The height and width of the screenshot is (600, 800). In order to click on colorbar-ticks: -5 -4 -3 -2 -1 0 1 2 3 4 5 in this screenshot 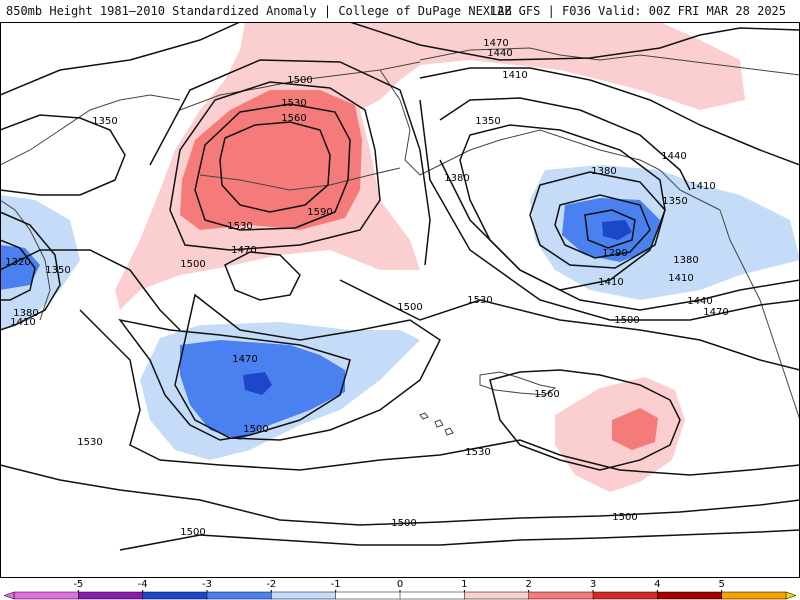, I will do `click(399, 585)`.